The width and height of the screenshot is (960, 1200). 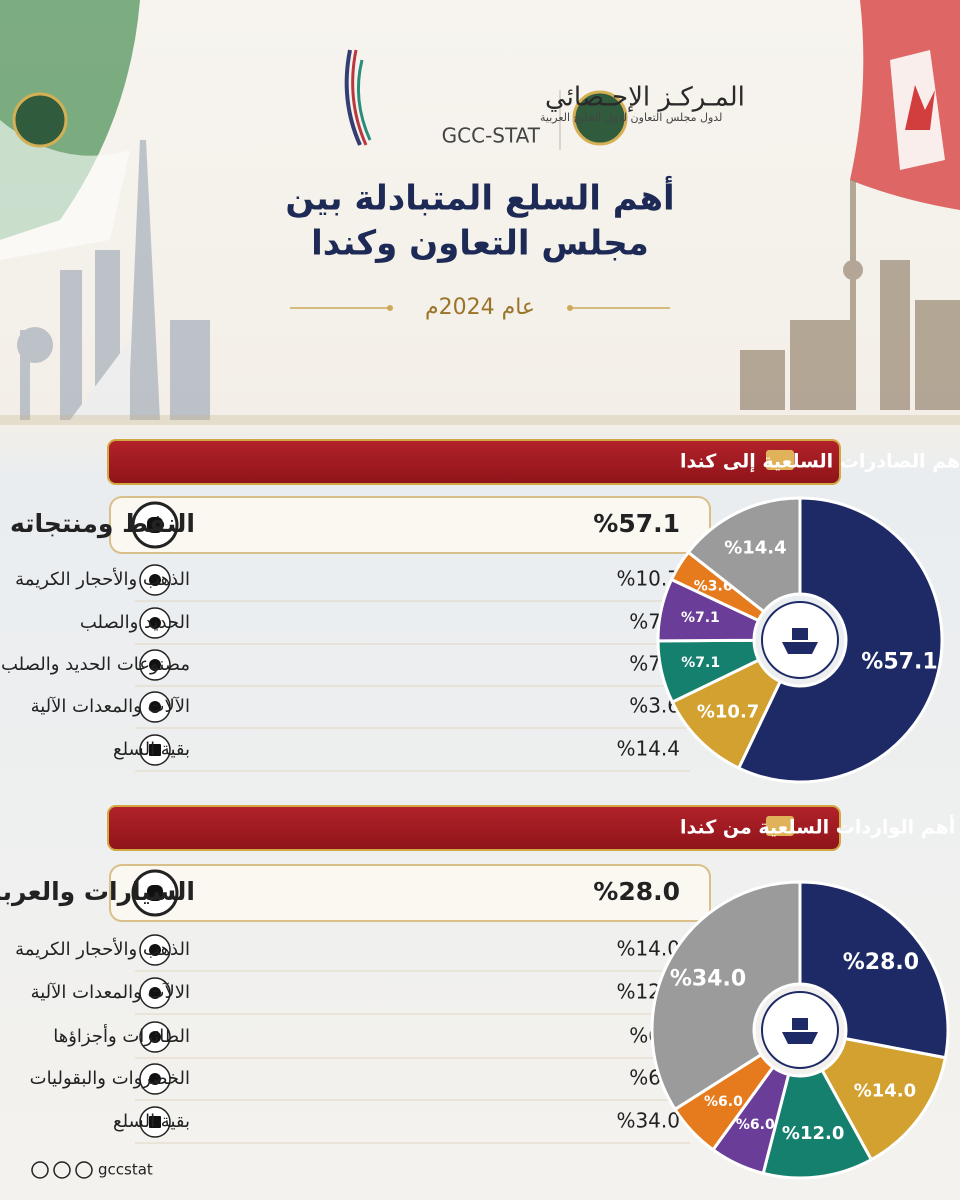 What do you see at coordinates (110, 992) in the screenshot?
I see `item-name: الالآت والمعدات الآلية` at bounding box center [110, 992].